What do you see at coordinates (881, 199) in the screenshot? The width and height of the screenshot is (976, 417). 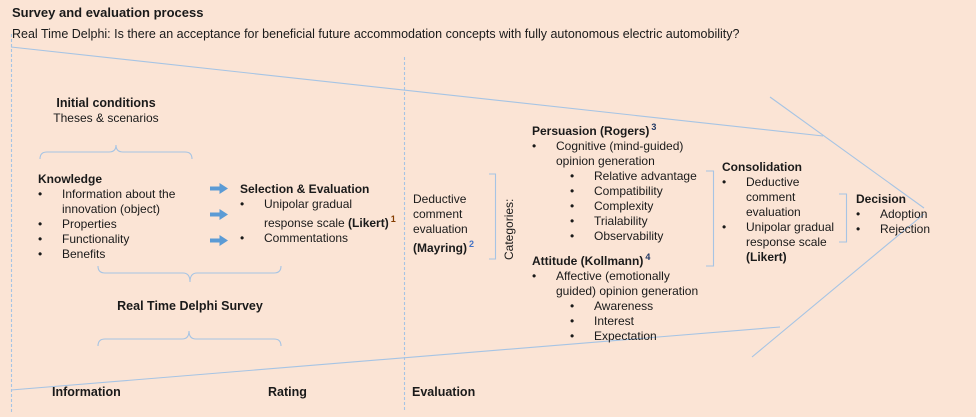 I see `decision-title: Decision` at bounding box center [881, 199].